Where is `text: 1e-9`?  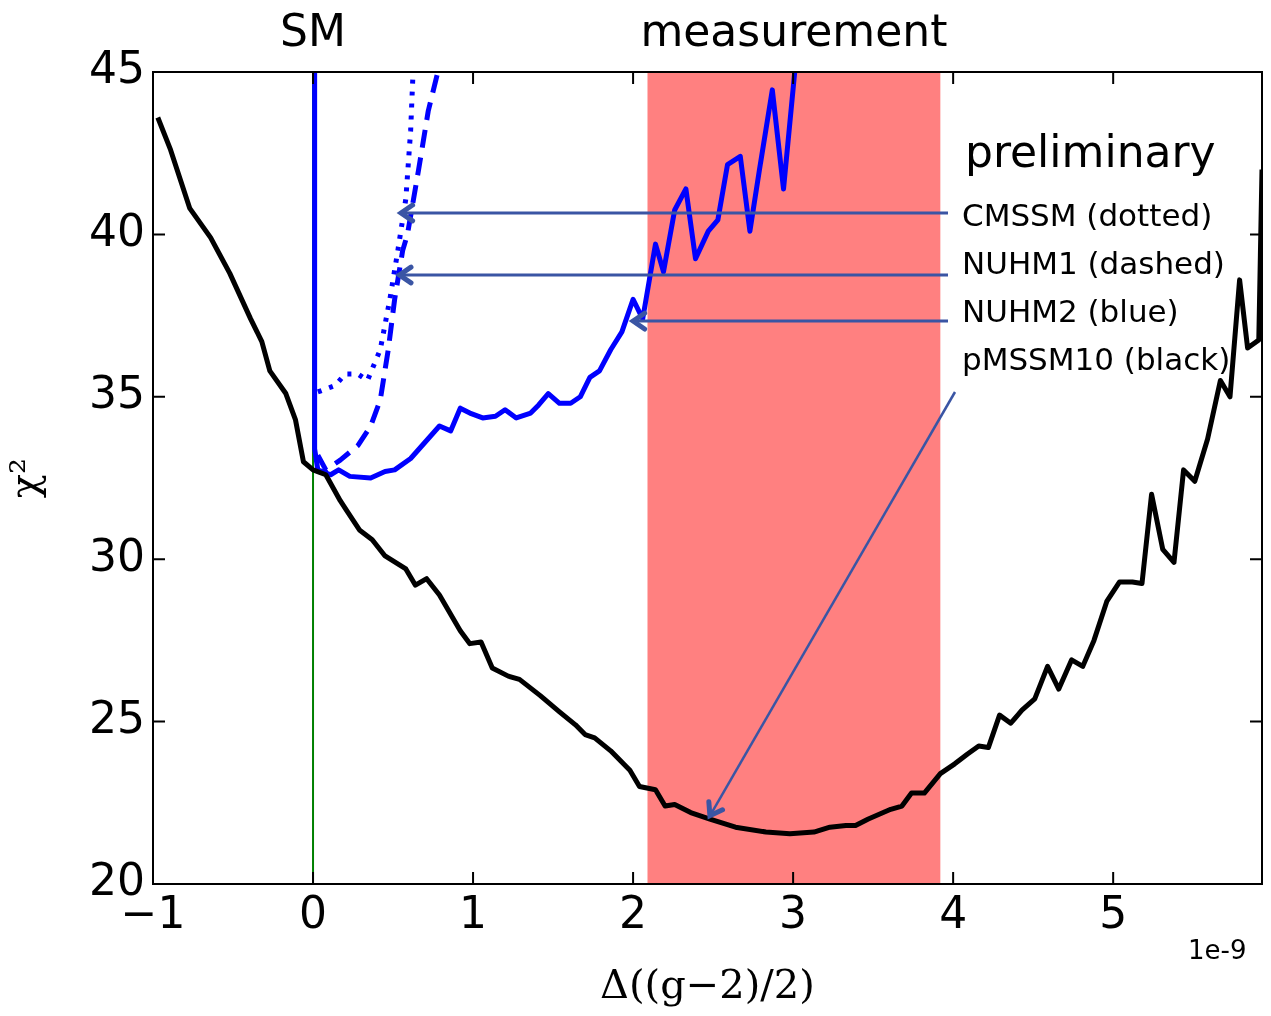 text: 1e-9 is located at coordinates (1217, 950).